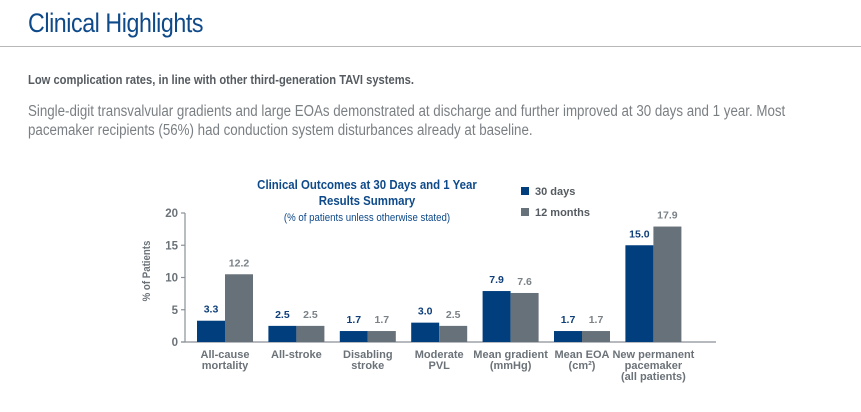 This screenshot has width=861, height=412. I want to click on y-tick-label: 10, so click(171, 279).